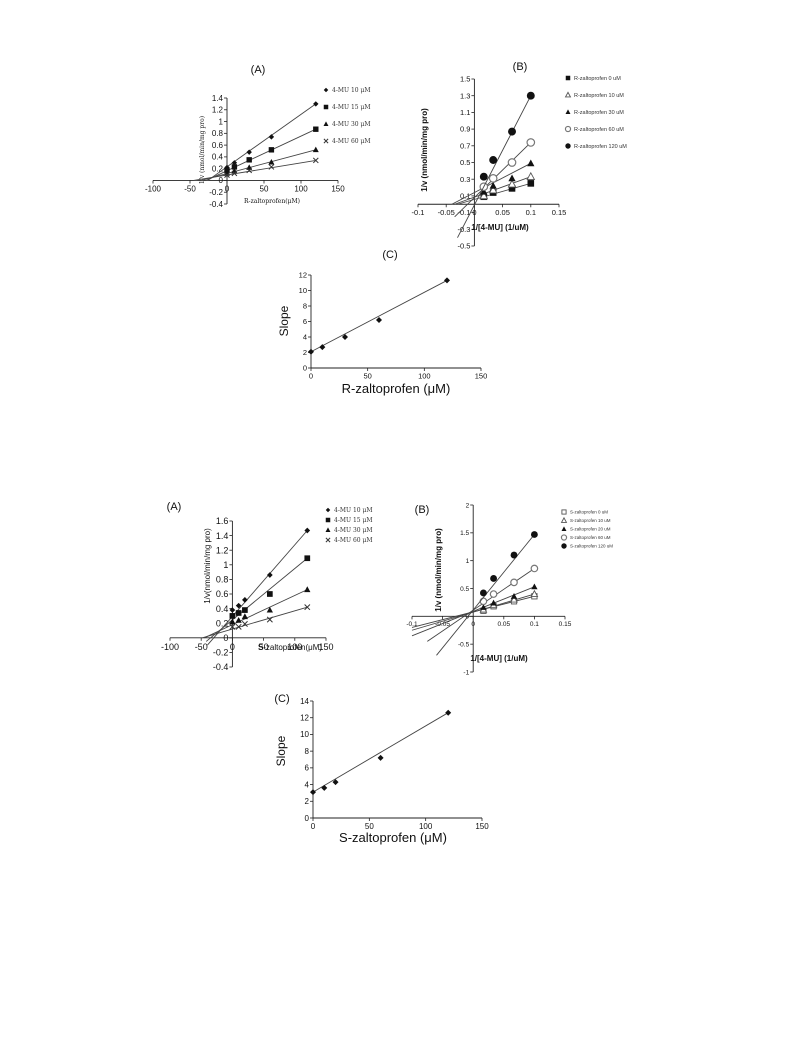  Describe the element at coordinates (466, 672) in the screenshot. I see `y-tick-label: -1` at that location.